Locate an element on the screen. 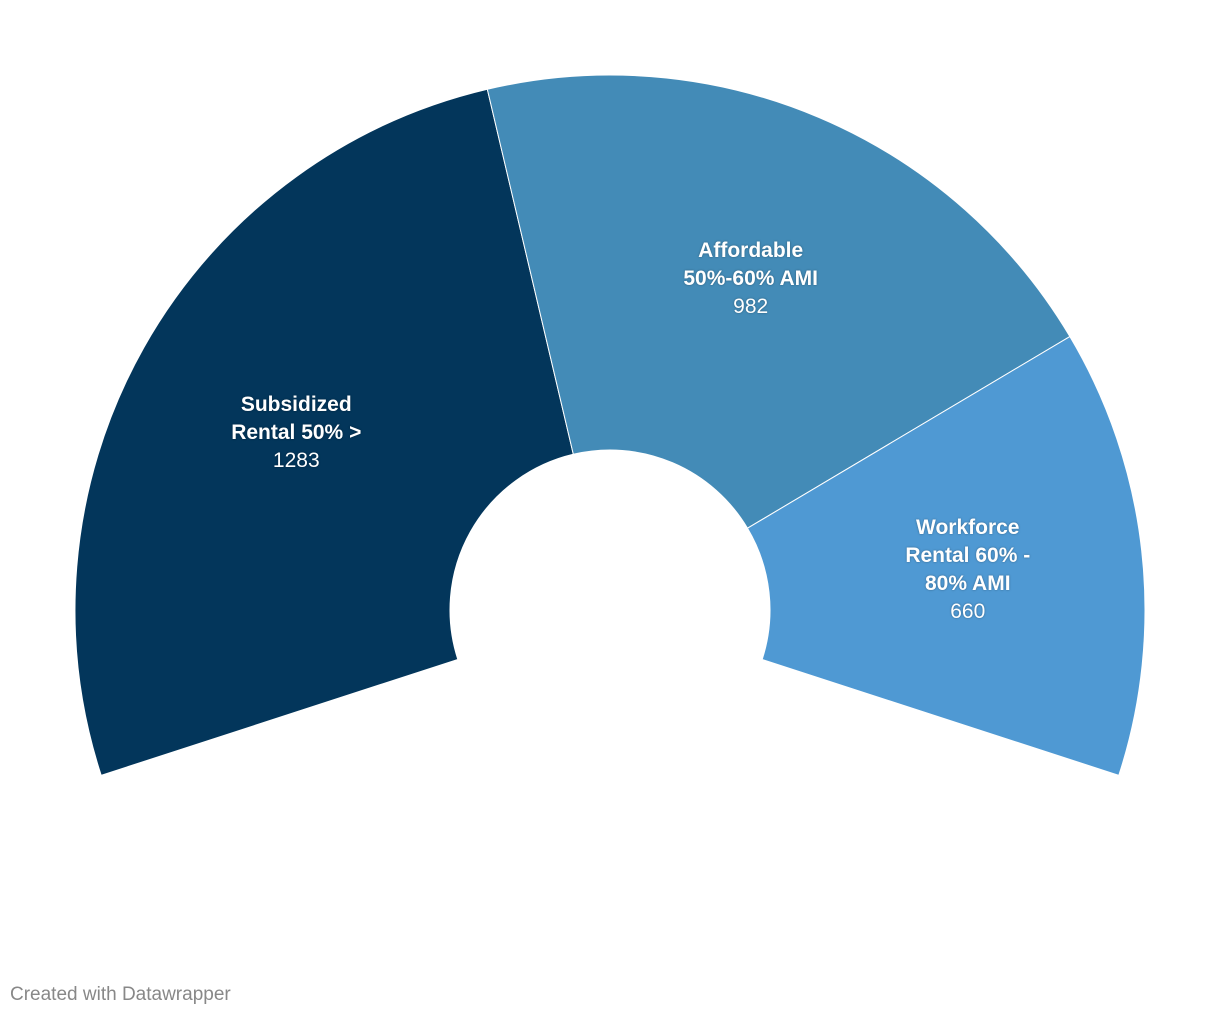  slice-label-name: Rental 60% - is located at coordinates (968, 556).